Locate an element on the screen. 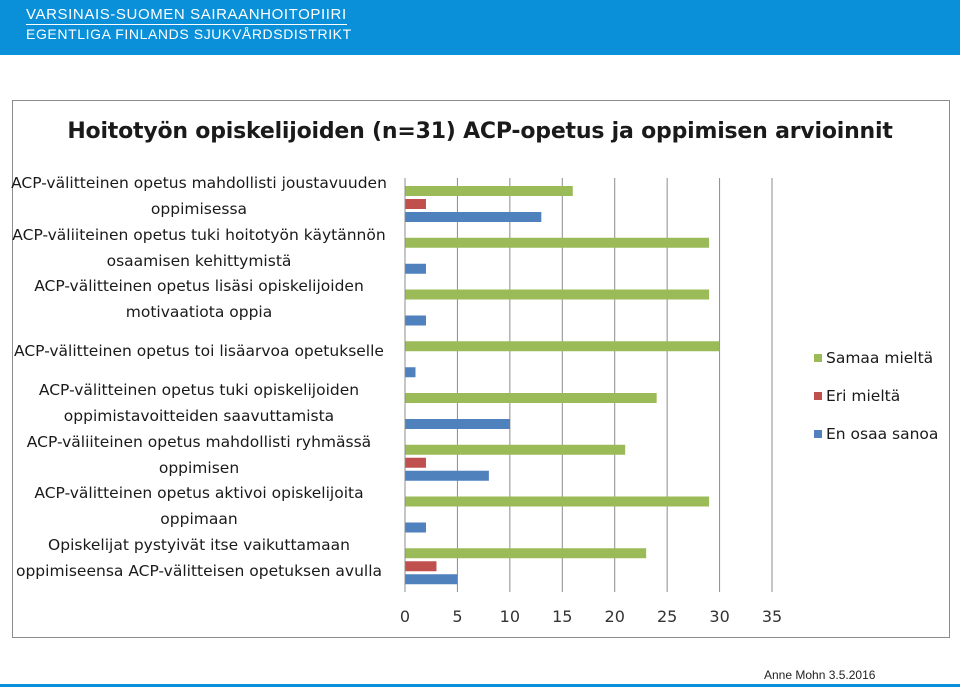  legend-label: En osaa sanoa is located at coordinates (882, 434).